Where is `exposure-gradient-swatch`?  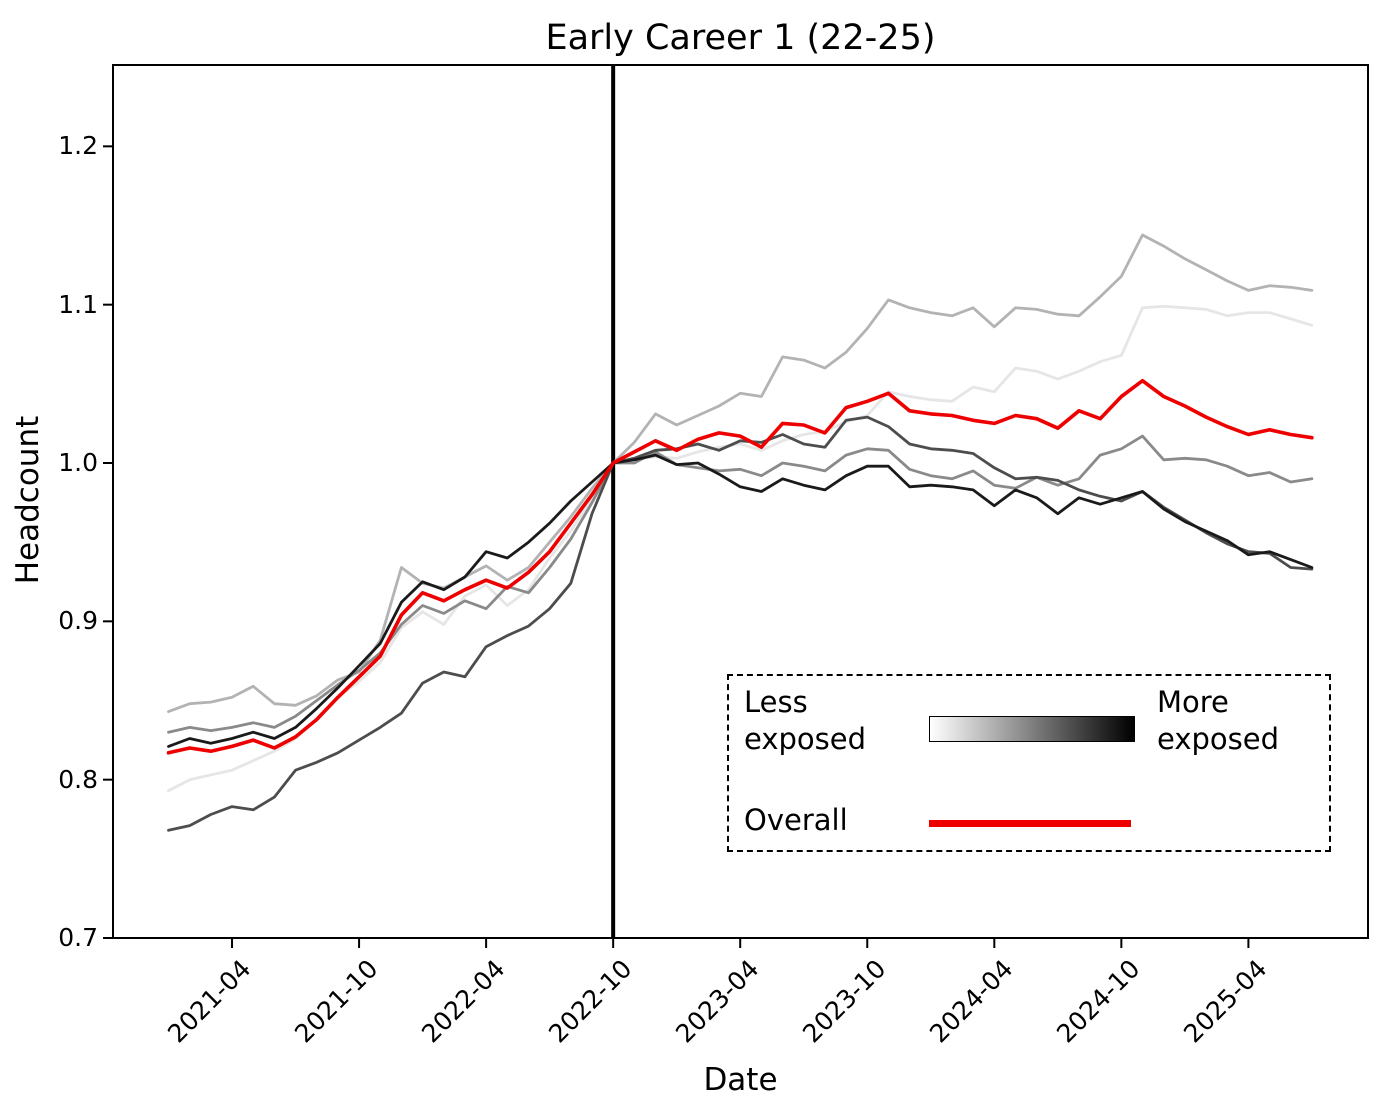 exposure-gradient-swatch is located at coordinates (1032, 729).